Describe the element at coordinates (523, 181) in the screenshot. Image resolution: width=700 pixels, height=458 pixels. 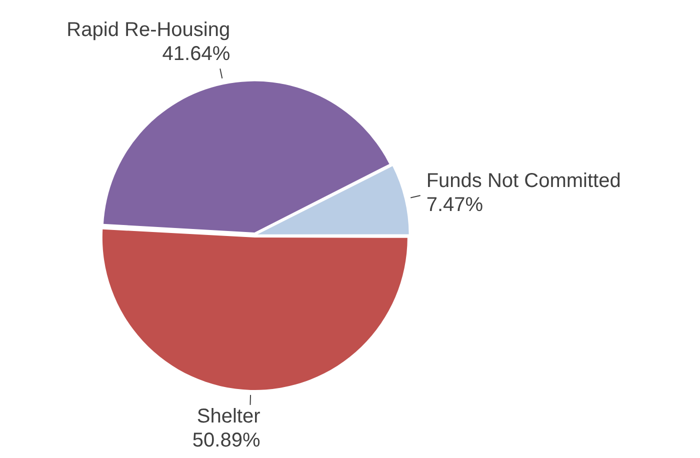
I see `slice-label: Funds Not Committed` at that location.